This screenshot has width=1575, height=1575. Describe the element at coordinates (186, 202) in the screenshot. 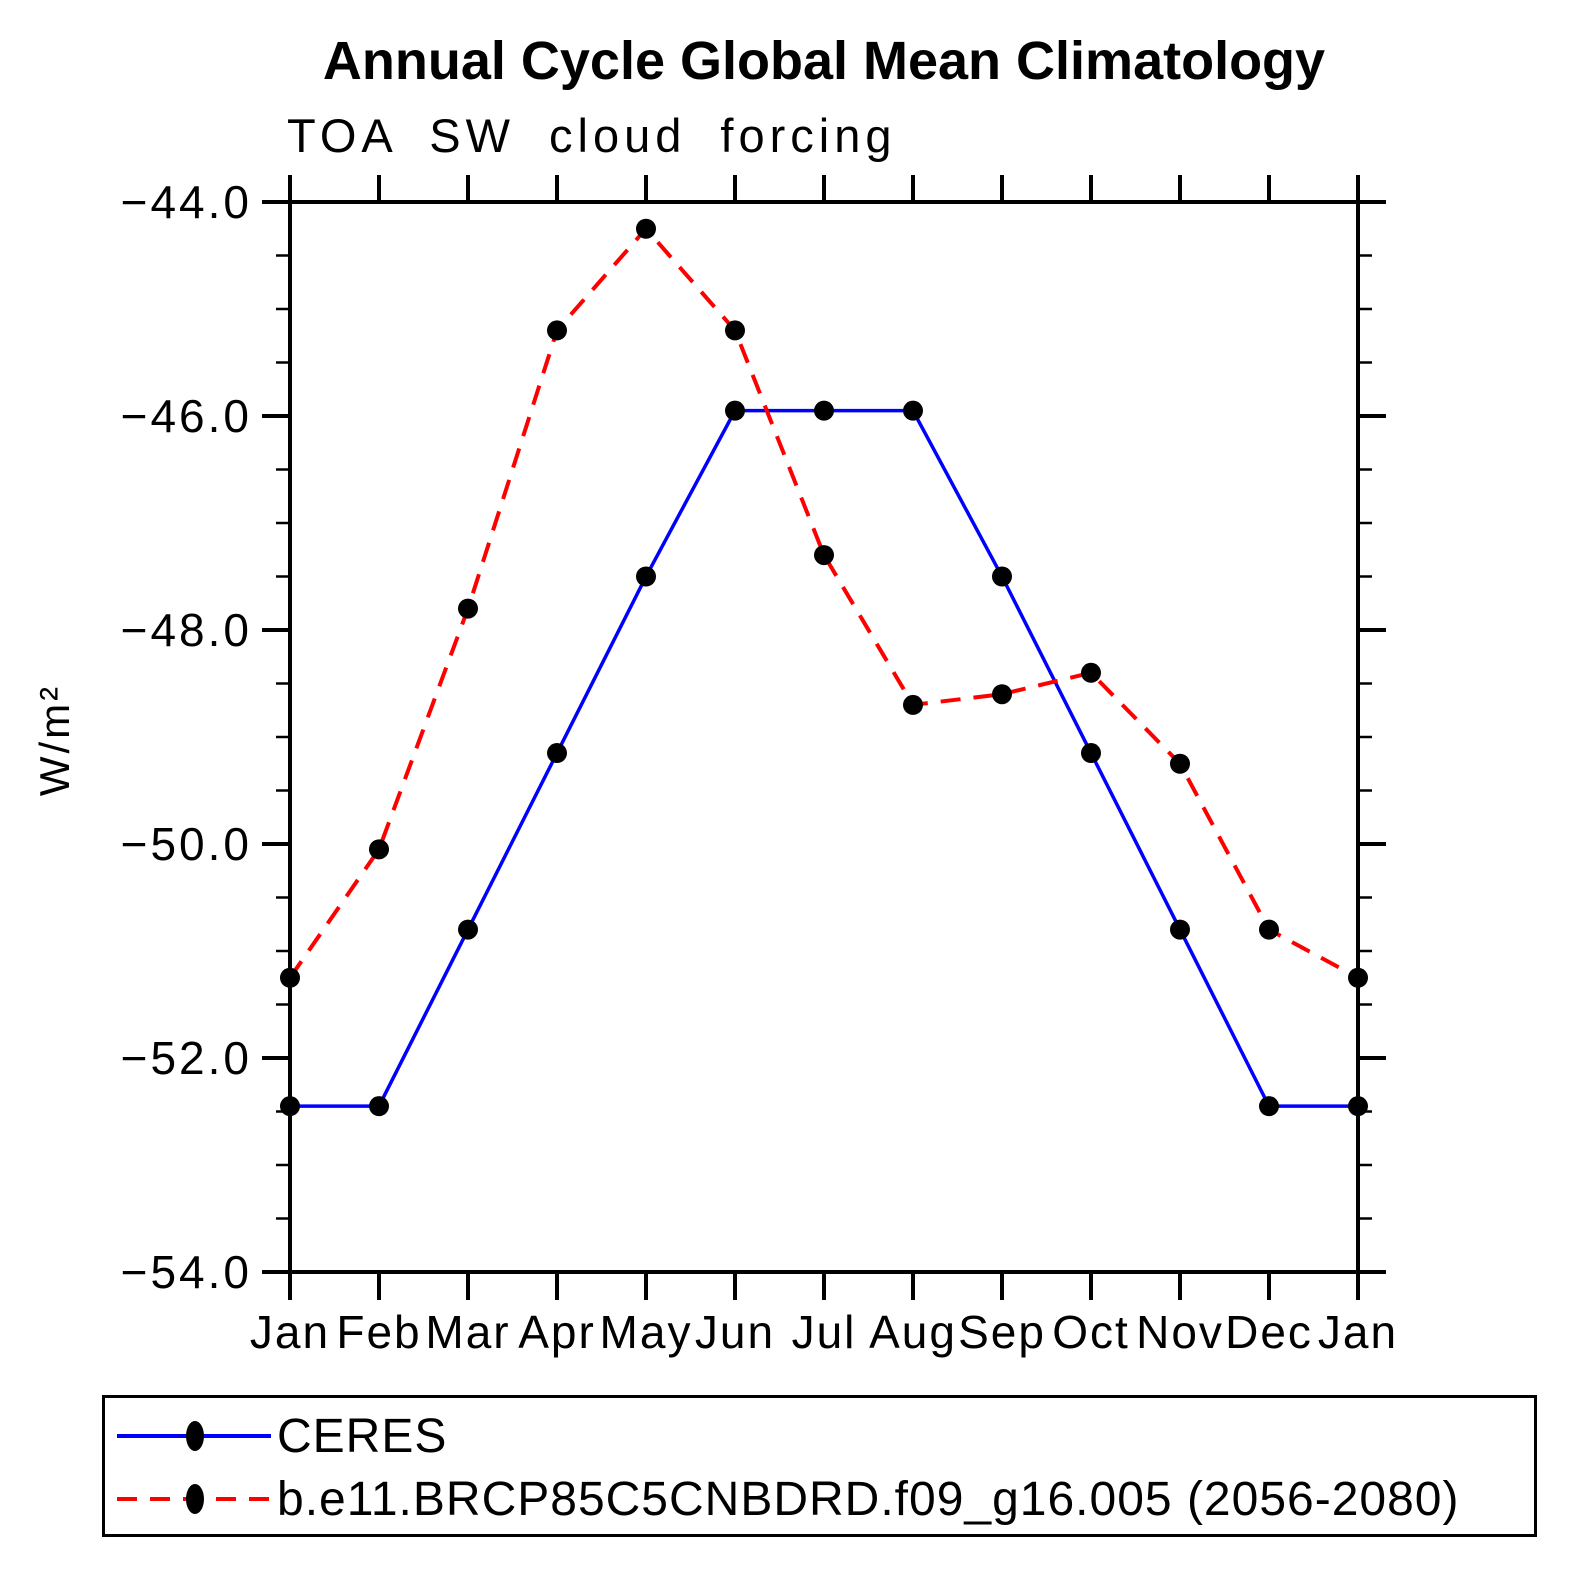

I see `y-tick-label: −44.0` at that location.